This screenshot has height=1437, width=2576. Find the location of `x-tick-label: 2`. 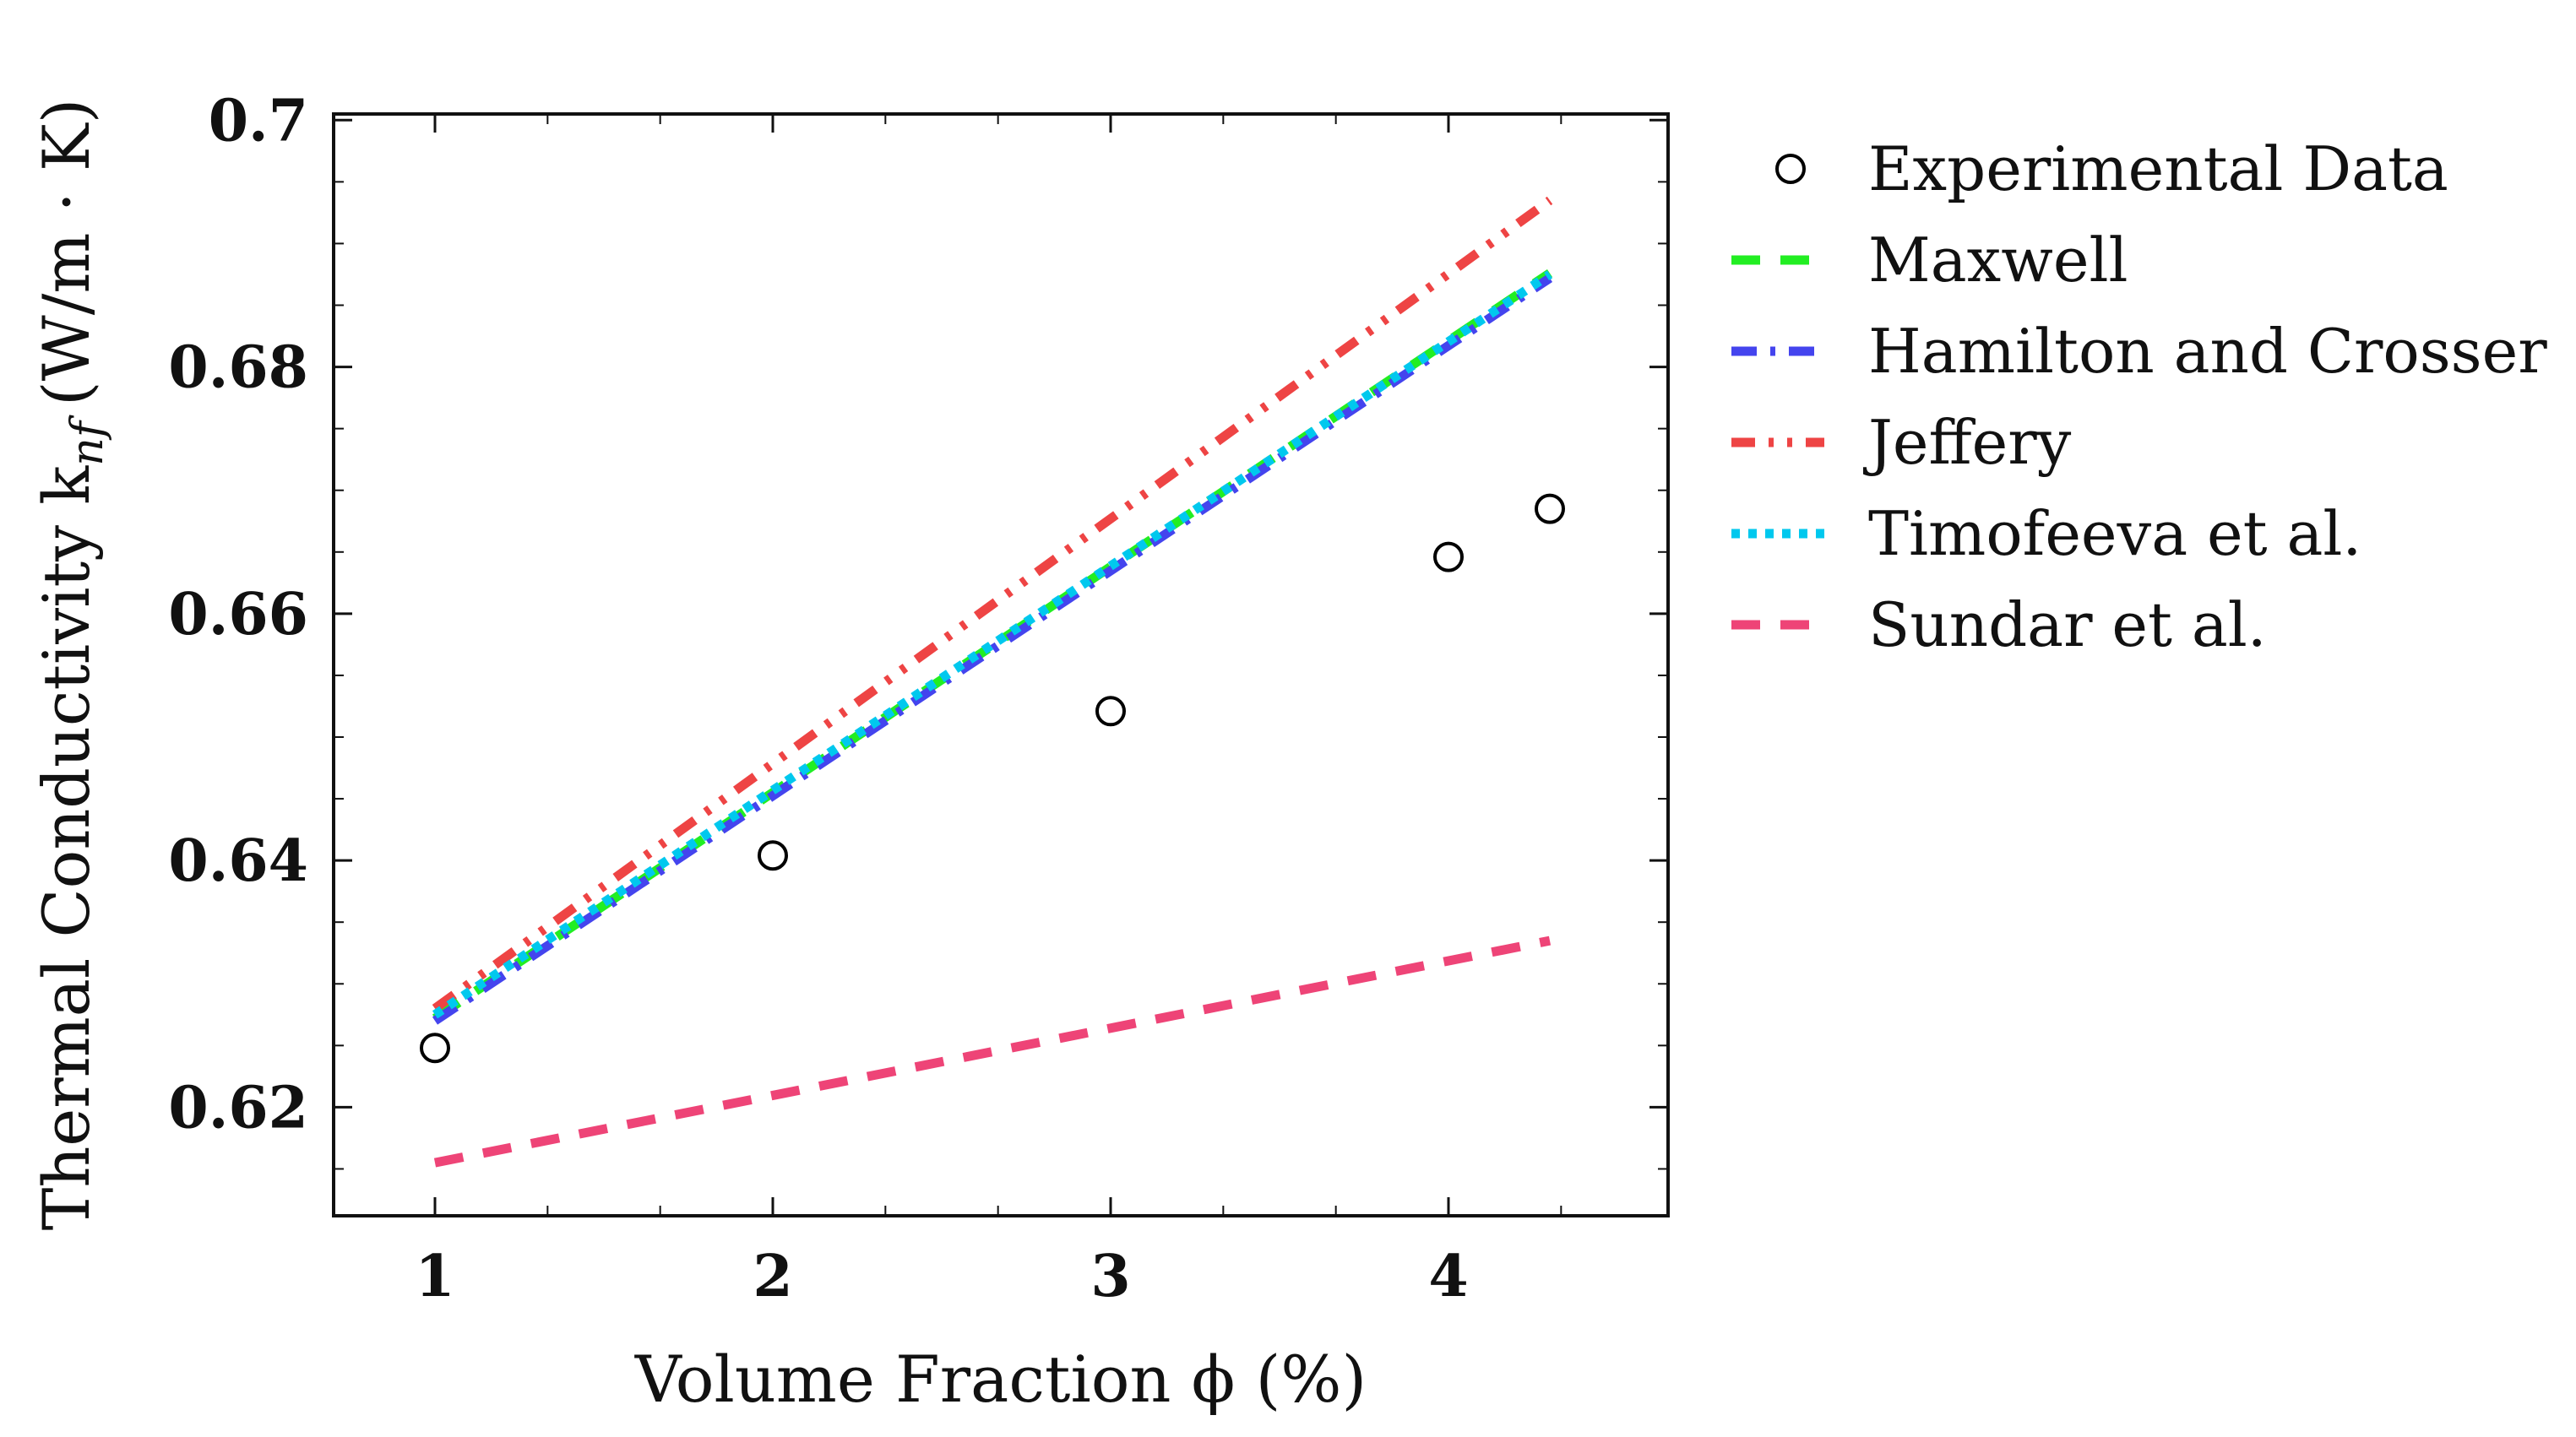

x-tick-label: 2 is located at coordinates (772, 1276).